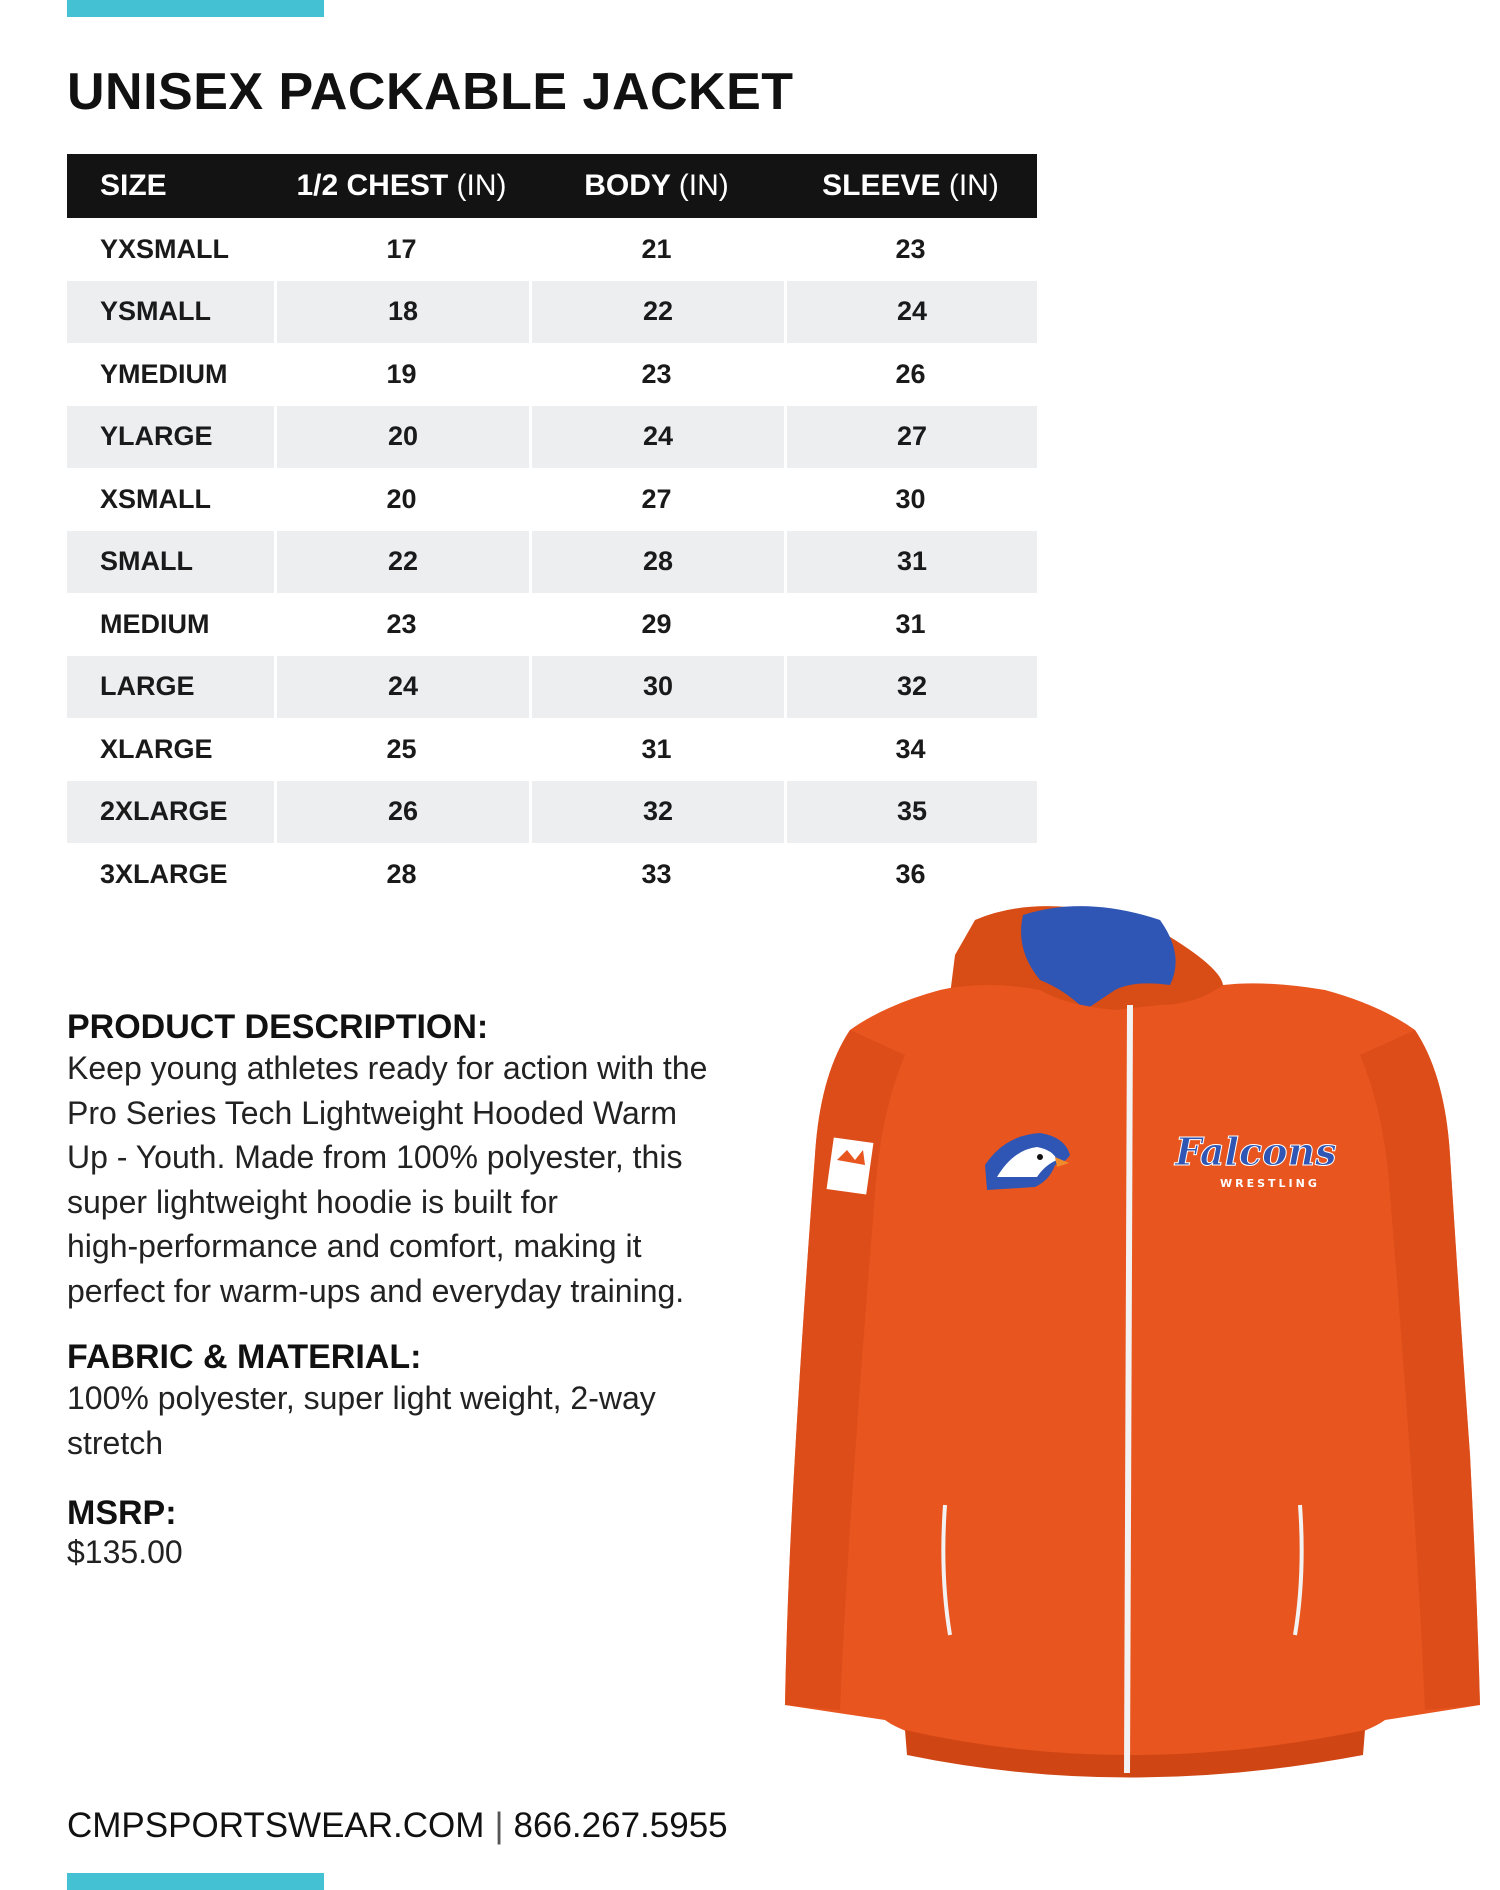  I want to click on sleeve-flag-patch, so click(850, 1166).